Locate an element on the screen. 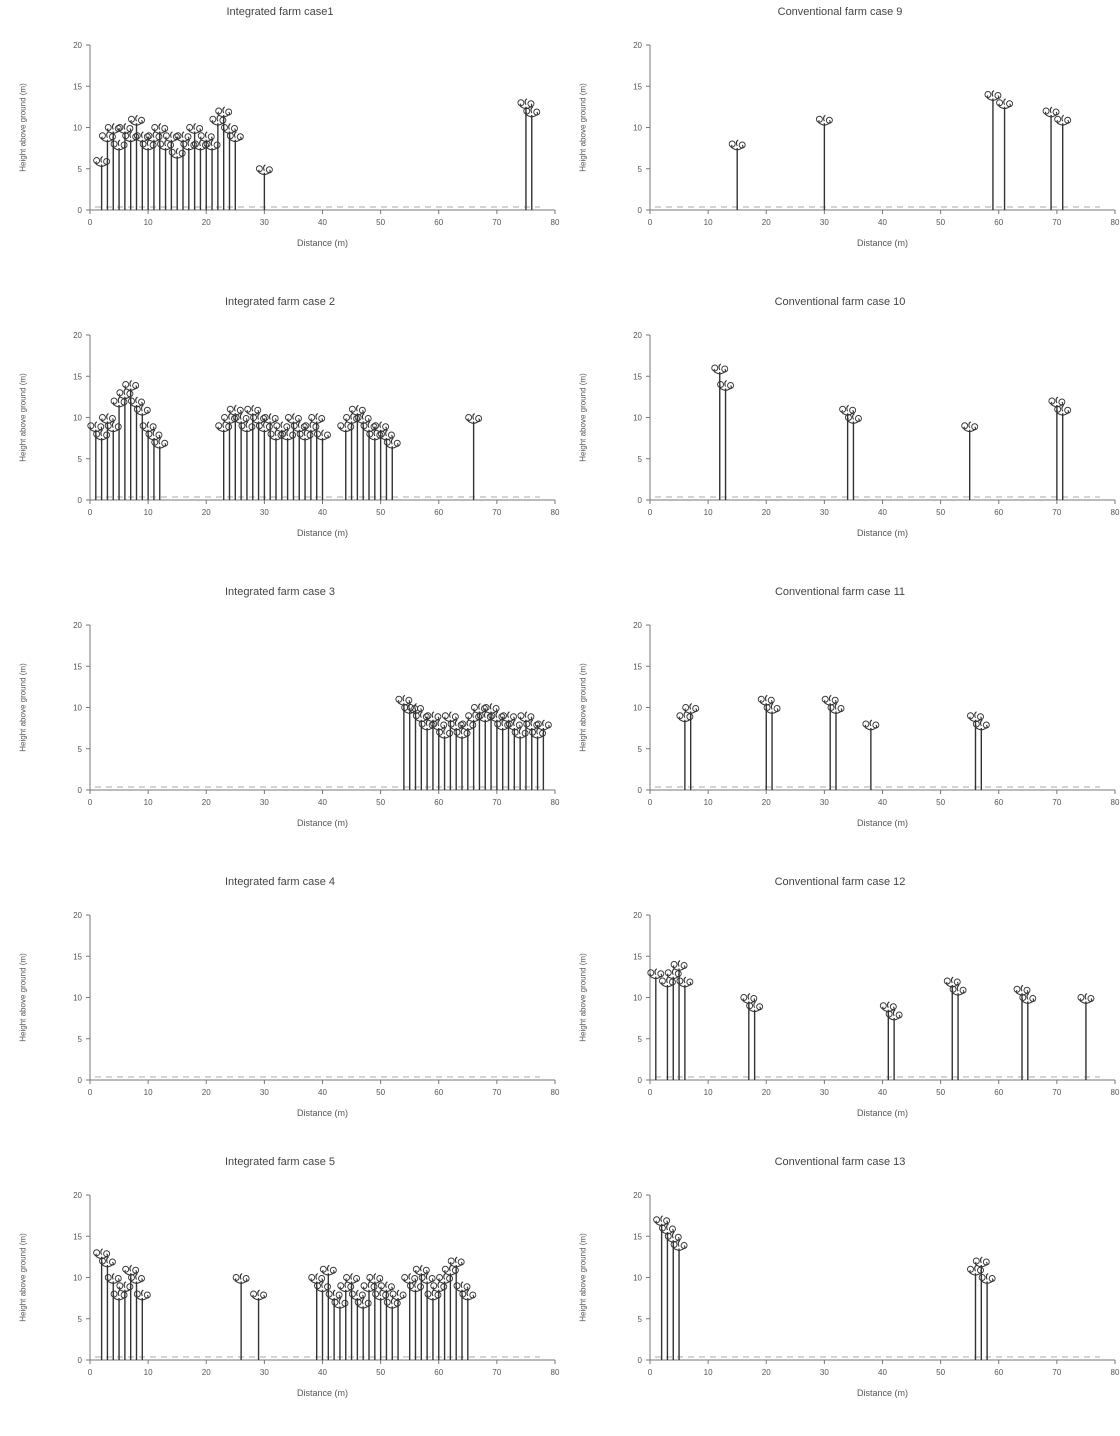  panel-title: Conventional farm case 13 is located at coordinates (840, 1162).